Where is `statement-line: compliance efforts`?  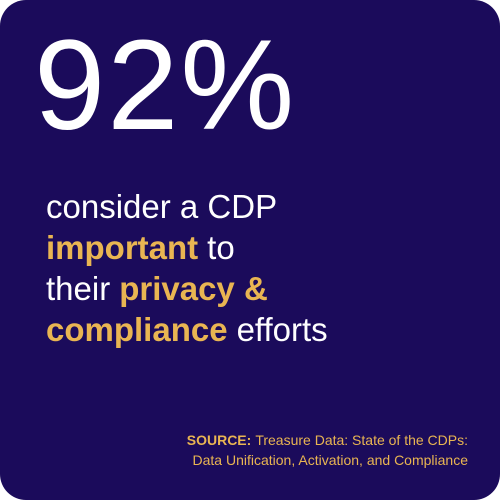
statement-line: compliance efforts is located at coordinates (191, 329).